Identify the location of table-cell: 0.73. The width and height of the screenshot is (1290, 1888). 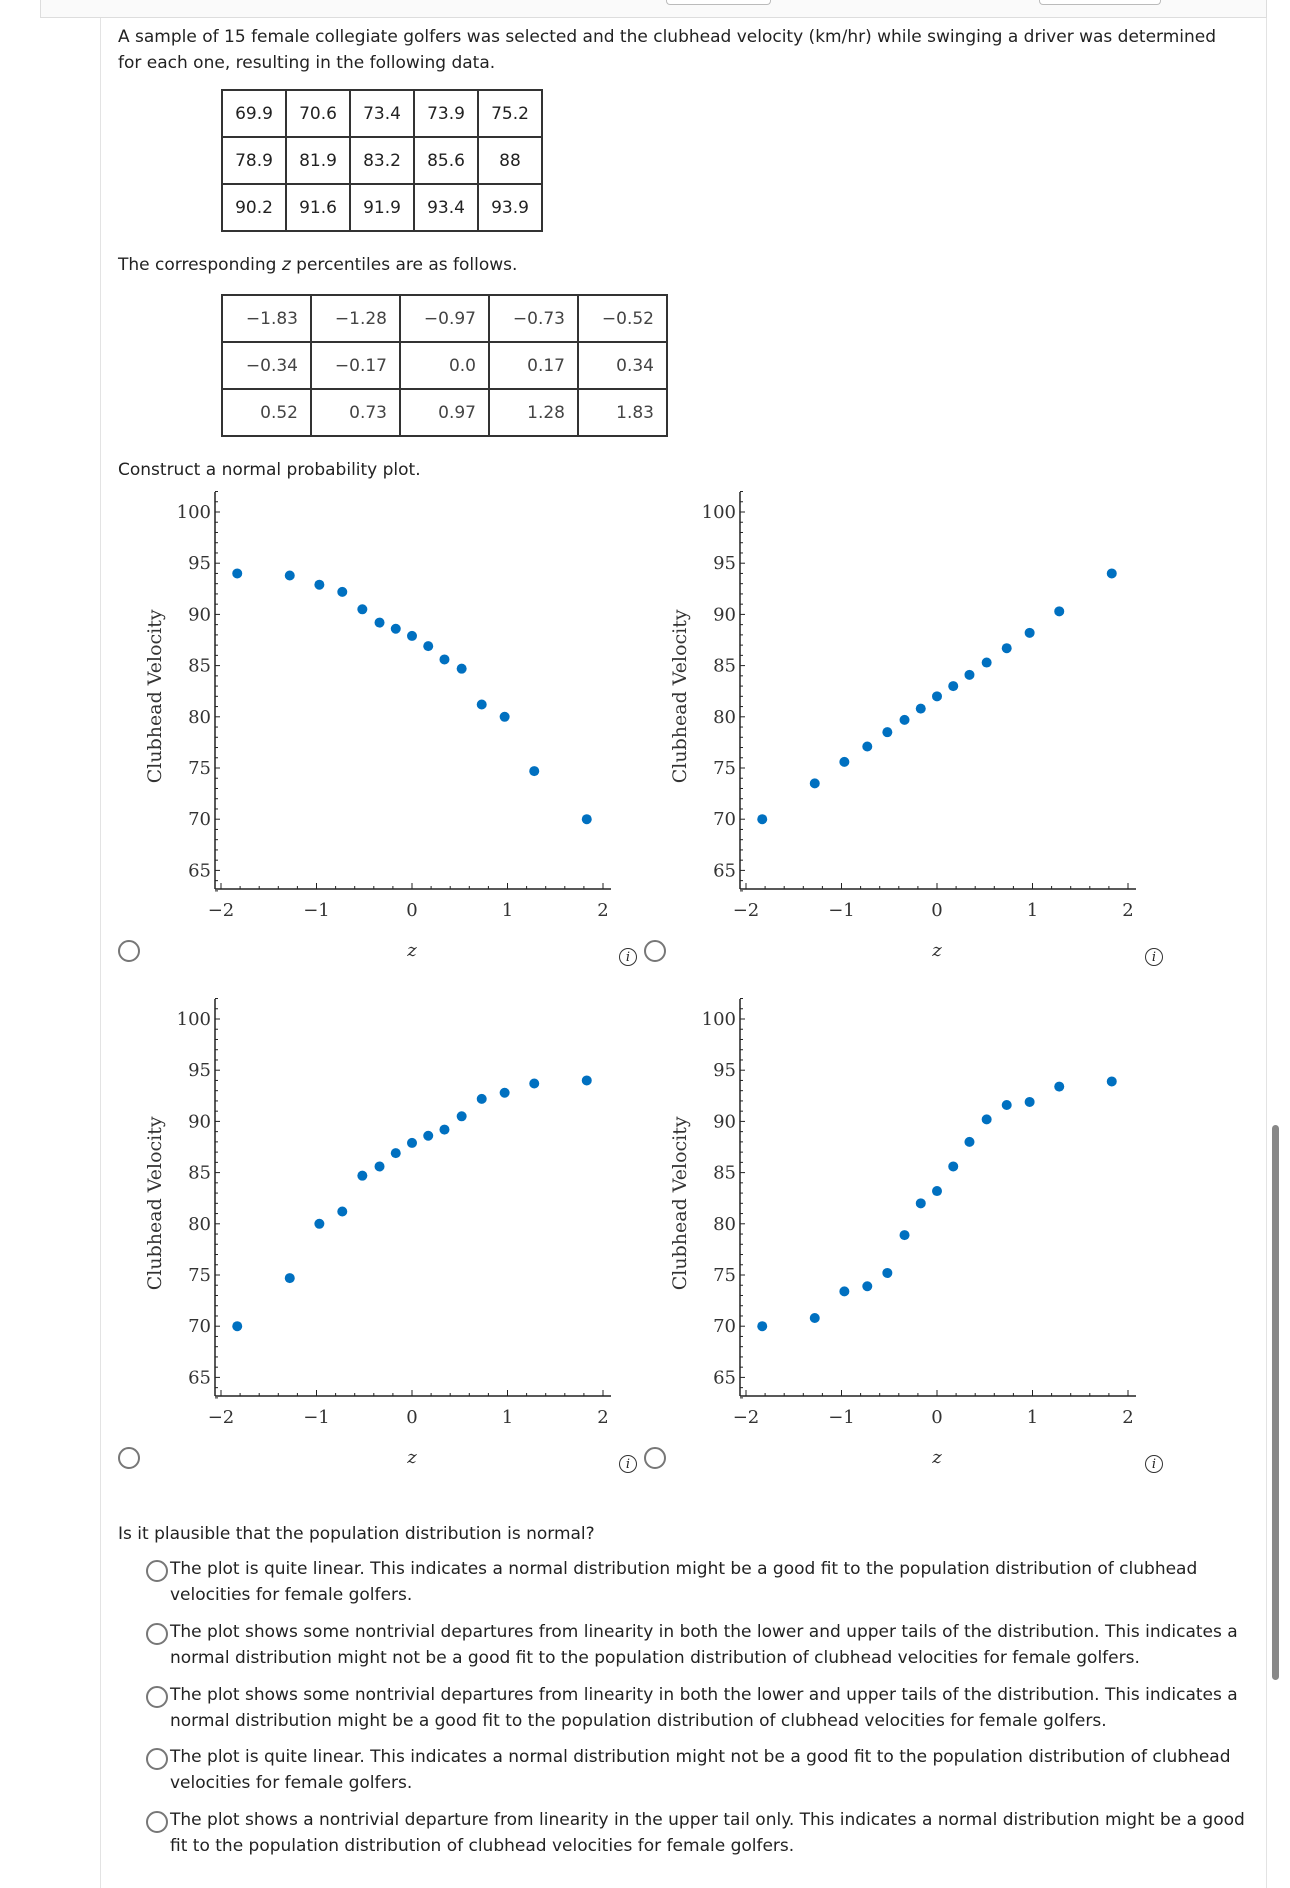
(355, 412).